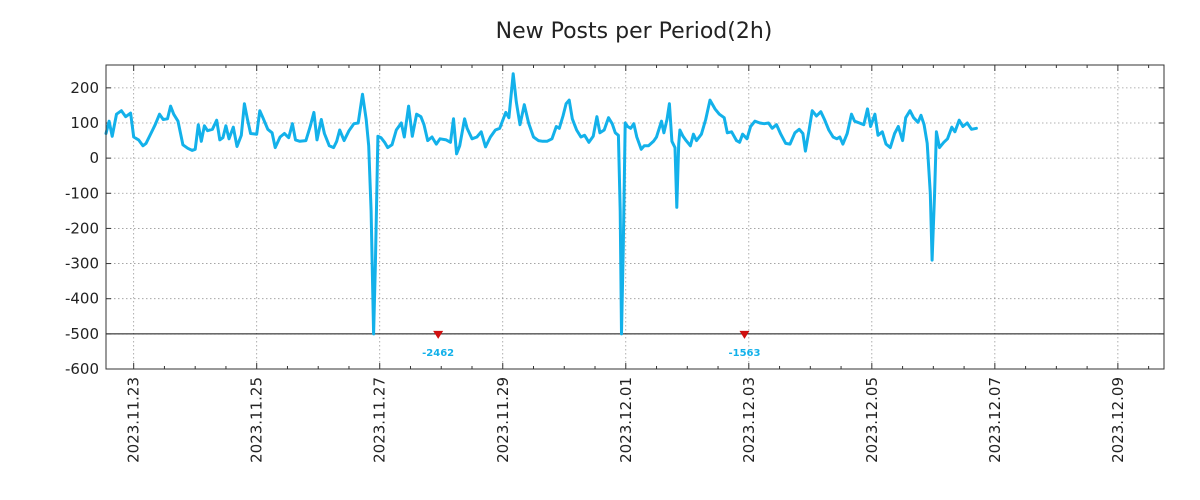 The width and height of the screenshot is (1200, 500). I want to click on x-tick-label: 2023.12.03, so click(749, 420).